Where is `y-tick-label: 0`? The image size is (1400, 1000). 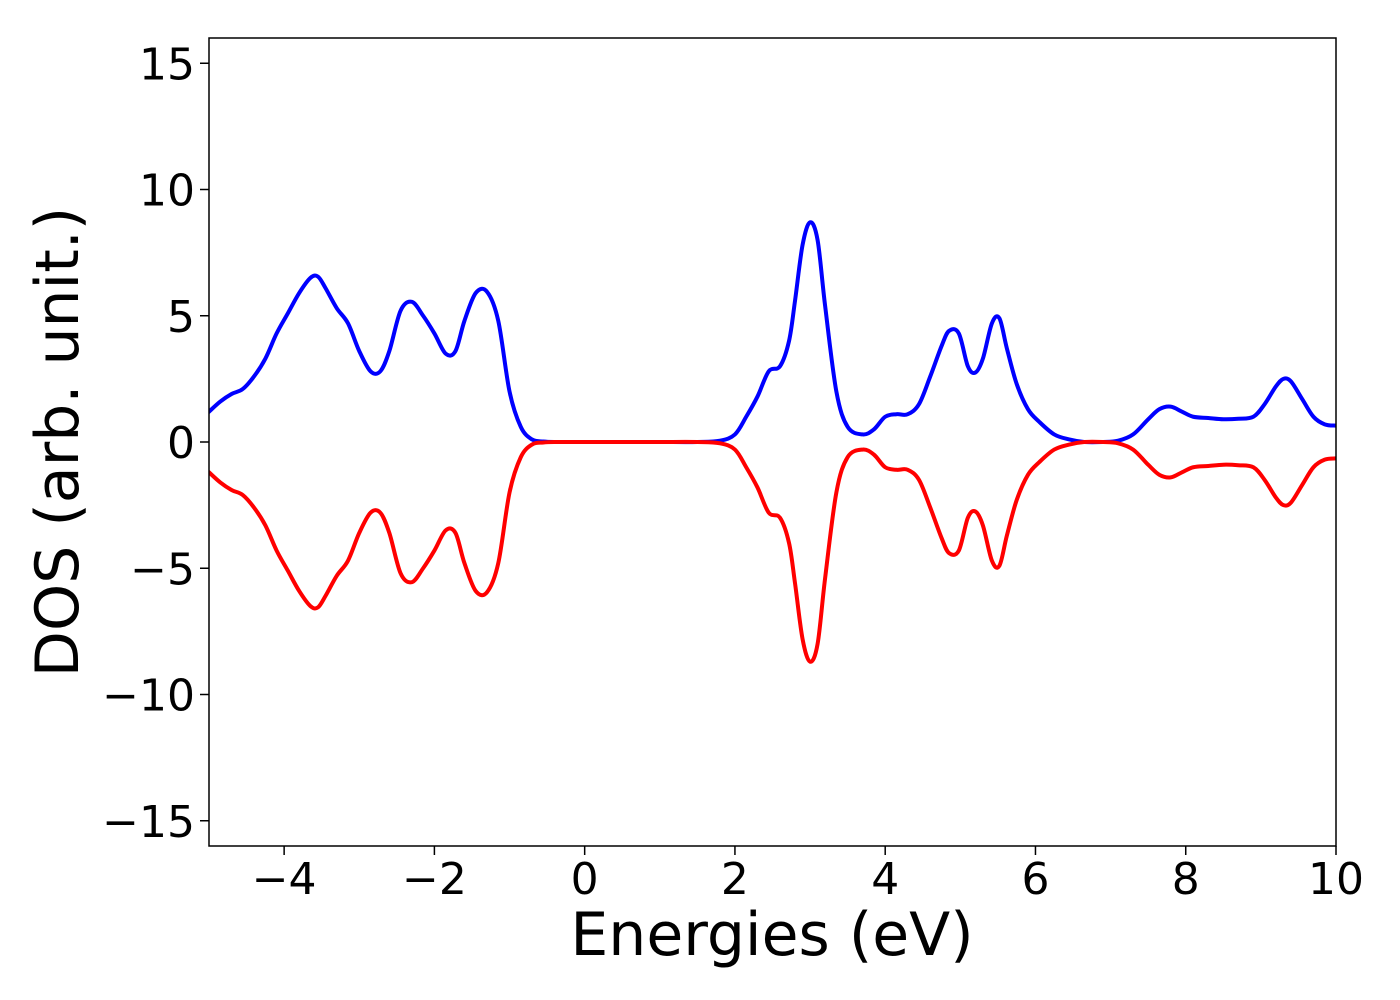 y-tick-label: 0 is located at coordinates (181, 443).